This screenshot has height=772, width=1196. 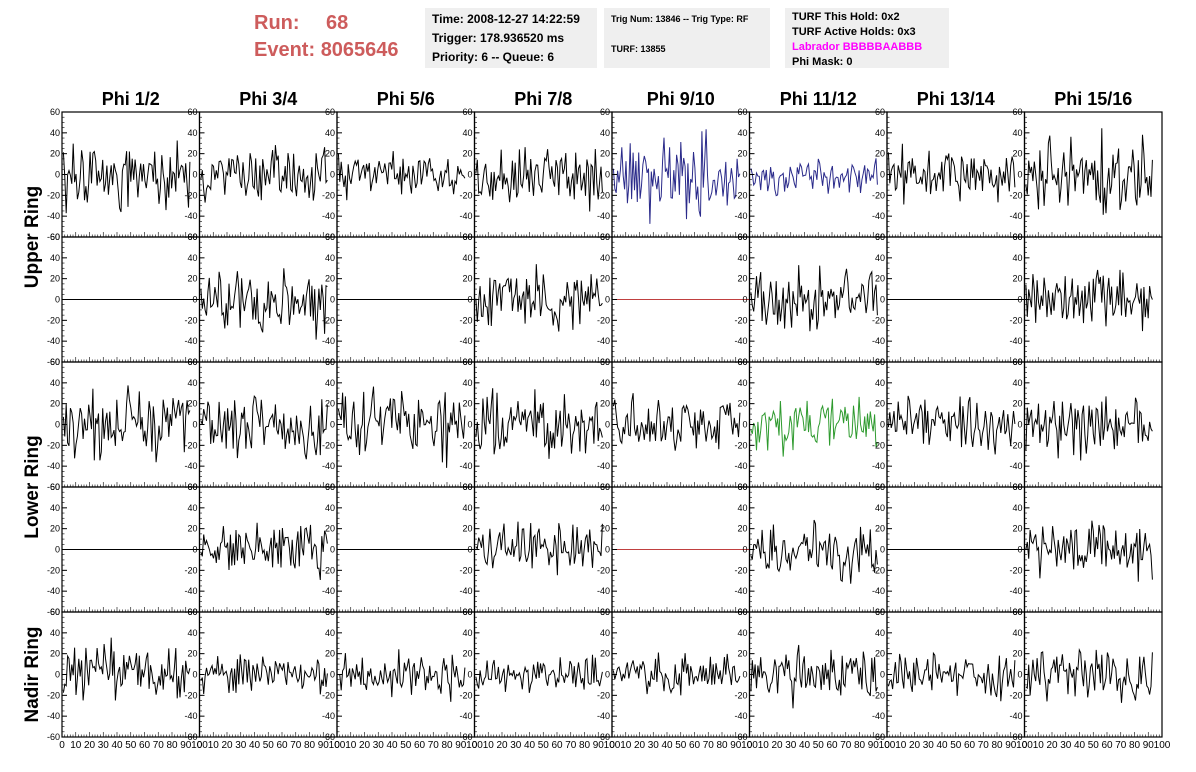 What do you see at coordinates (854, 32) in the screenshot?
I see `turf-active-holds-text: TURF Active Holds: 0x3` at bounding box center [854, 32].